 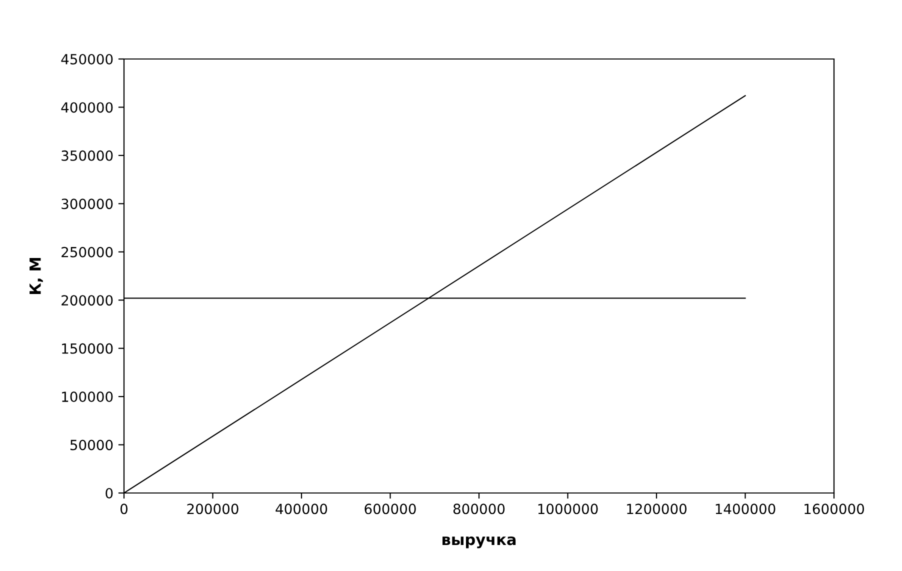 What do you see at coordinates (87, 204) in the screenshot?
I see `y-tick-label: 300000` at bounding box center [87, 204].